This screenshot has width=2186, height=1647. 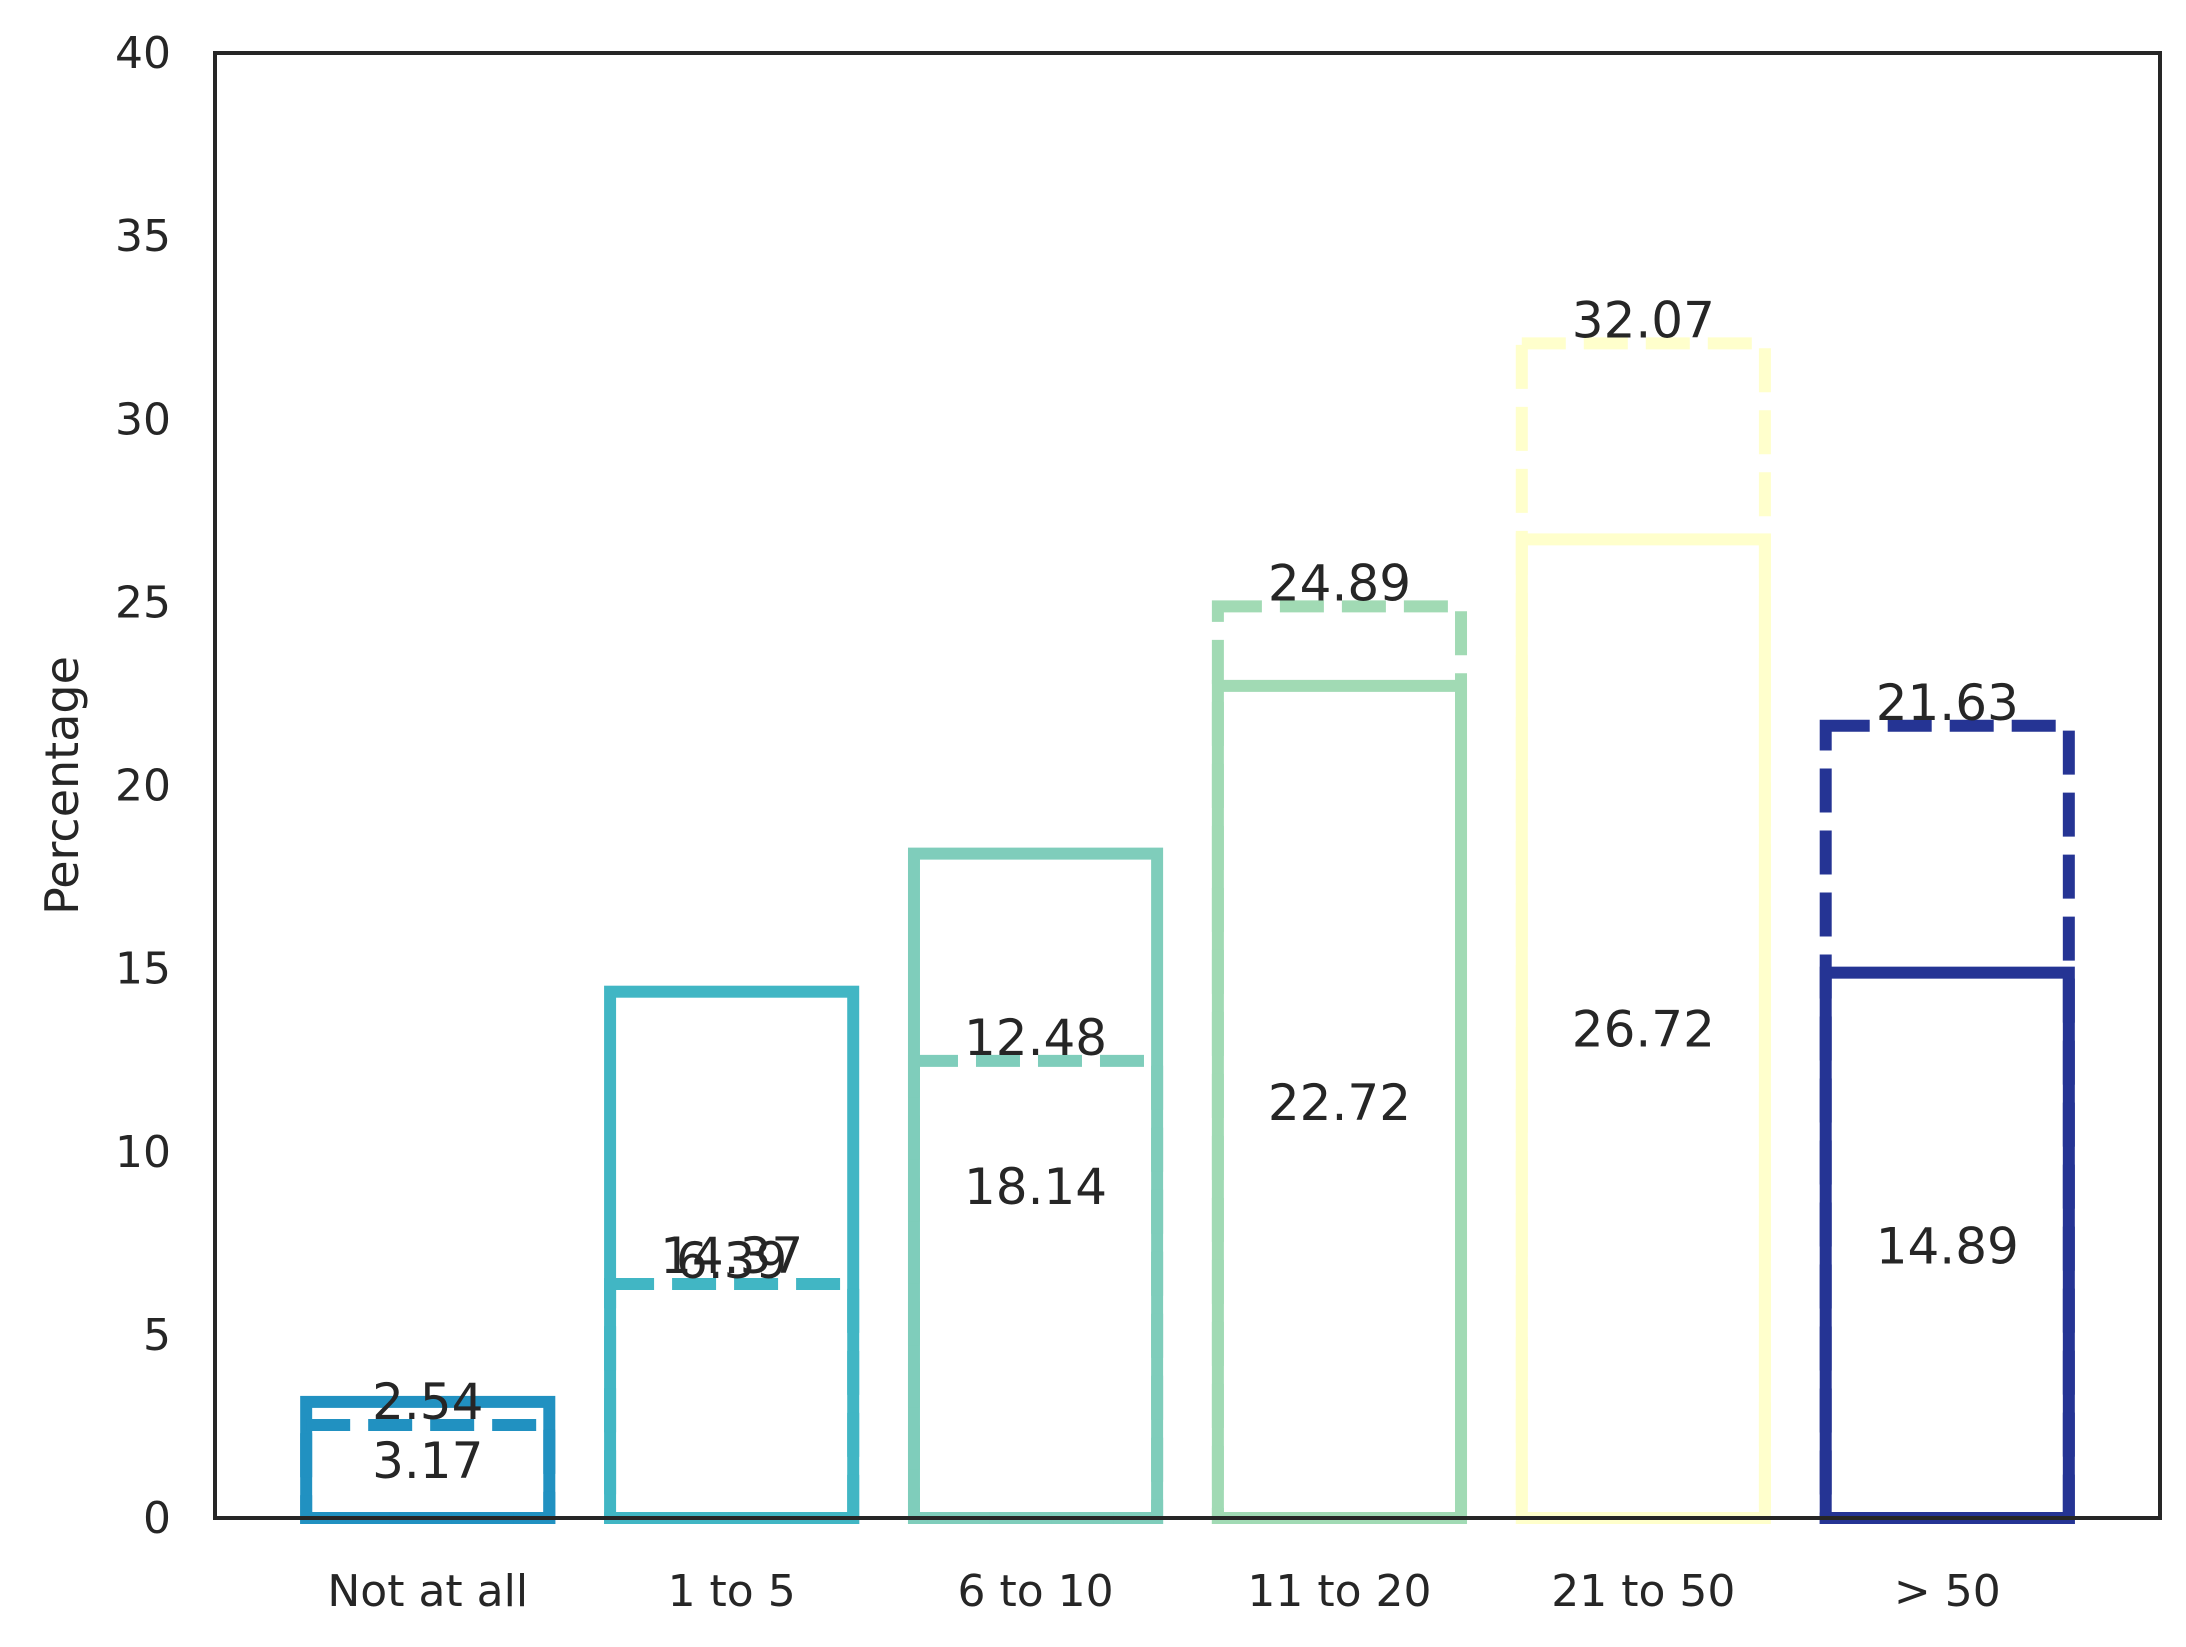 I want to click on y-tick-label: 10, so click(x=143, y=1152).